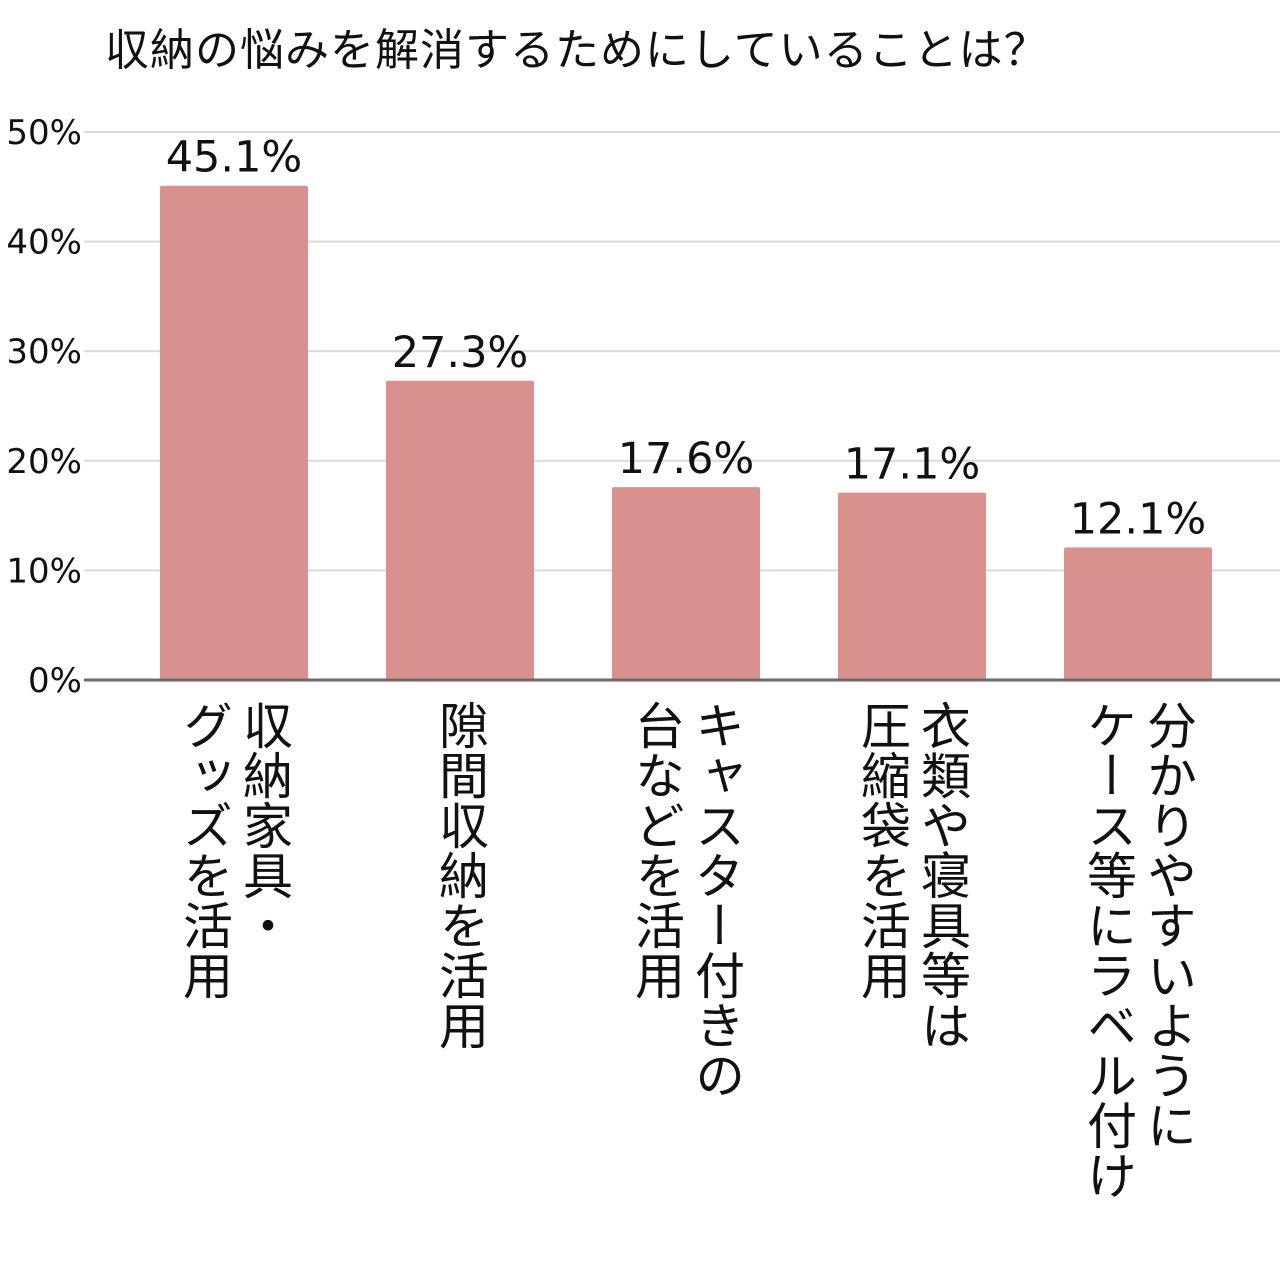 The image size is (1280, 1280). What do you see at coordinates (55, 681) in the screenshot?
I see `y-tick-label: 0%` at bounding box center [55, 681].